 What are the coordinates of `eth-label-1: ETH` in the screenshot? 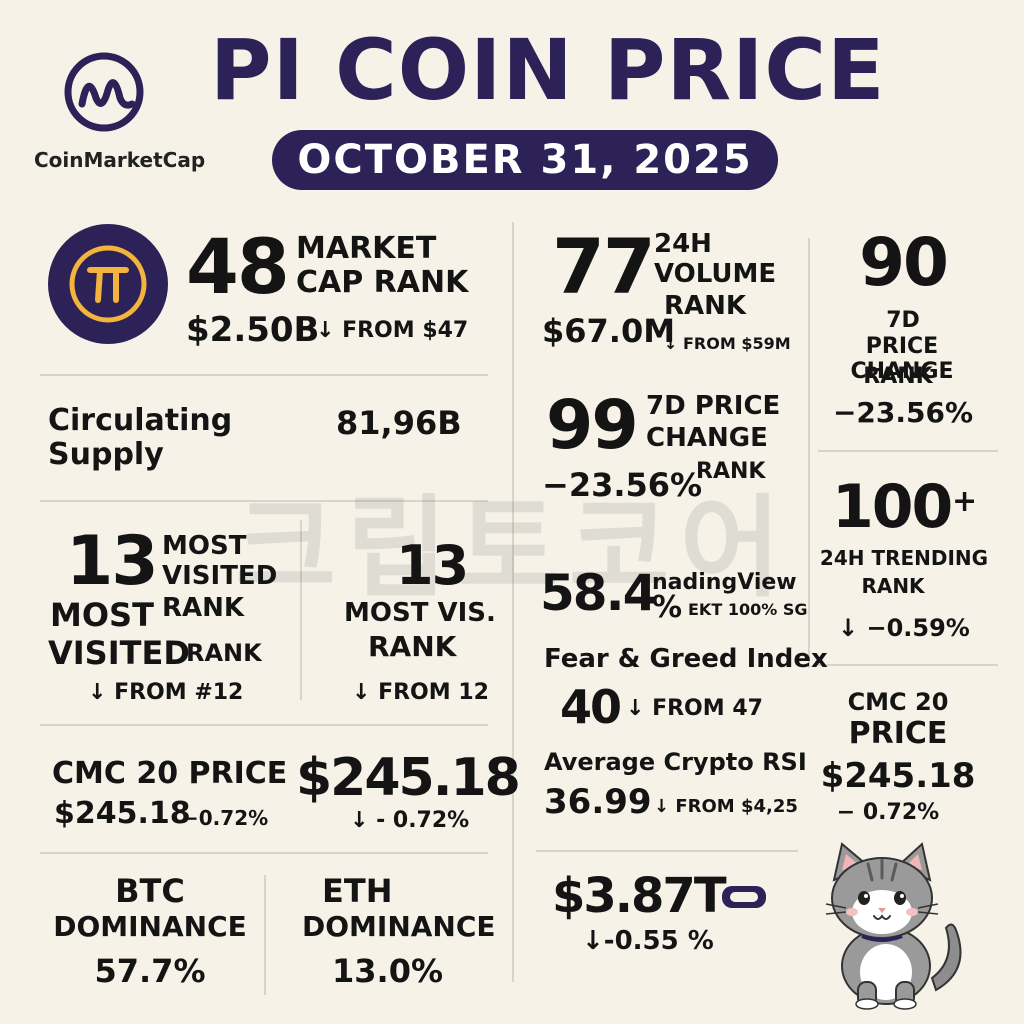 It's located at (357, 891).